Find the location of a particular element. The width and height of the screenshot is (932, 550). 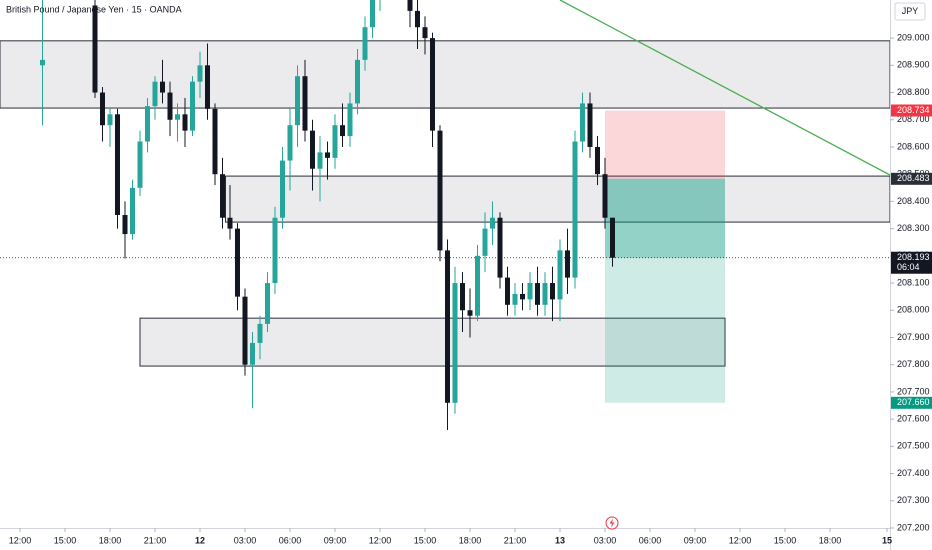

y-tick-label: 208.800 is located at coordinates (913, 92).